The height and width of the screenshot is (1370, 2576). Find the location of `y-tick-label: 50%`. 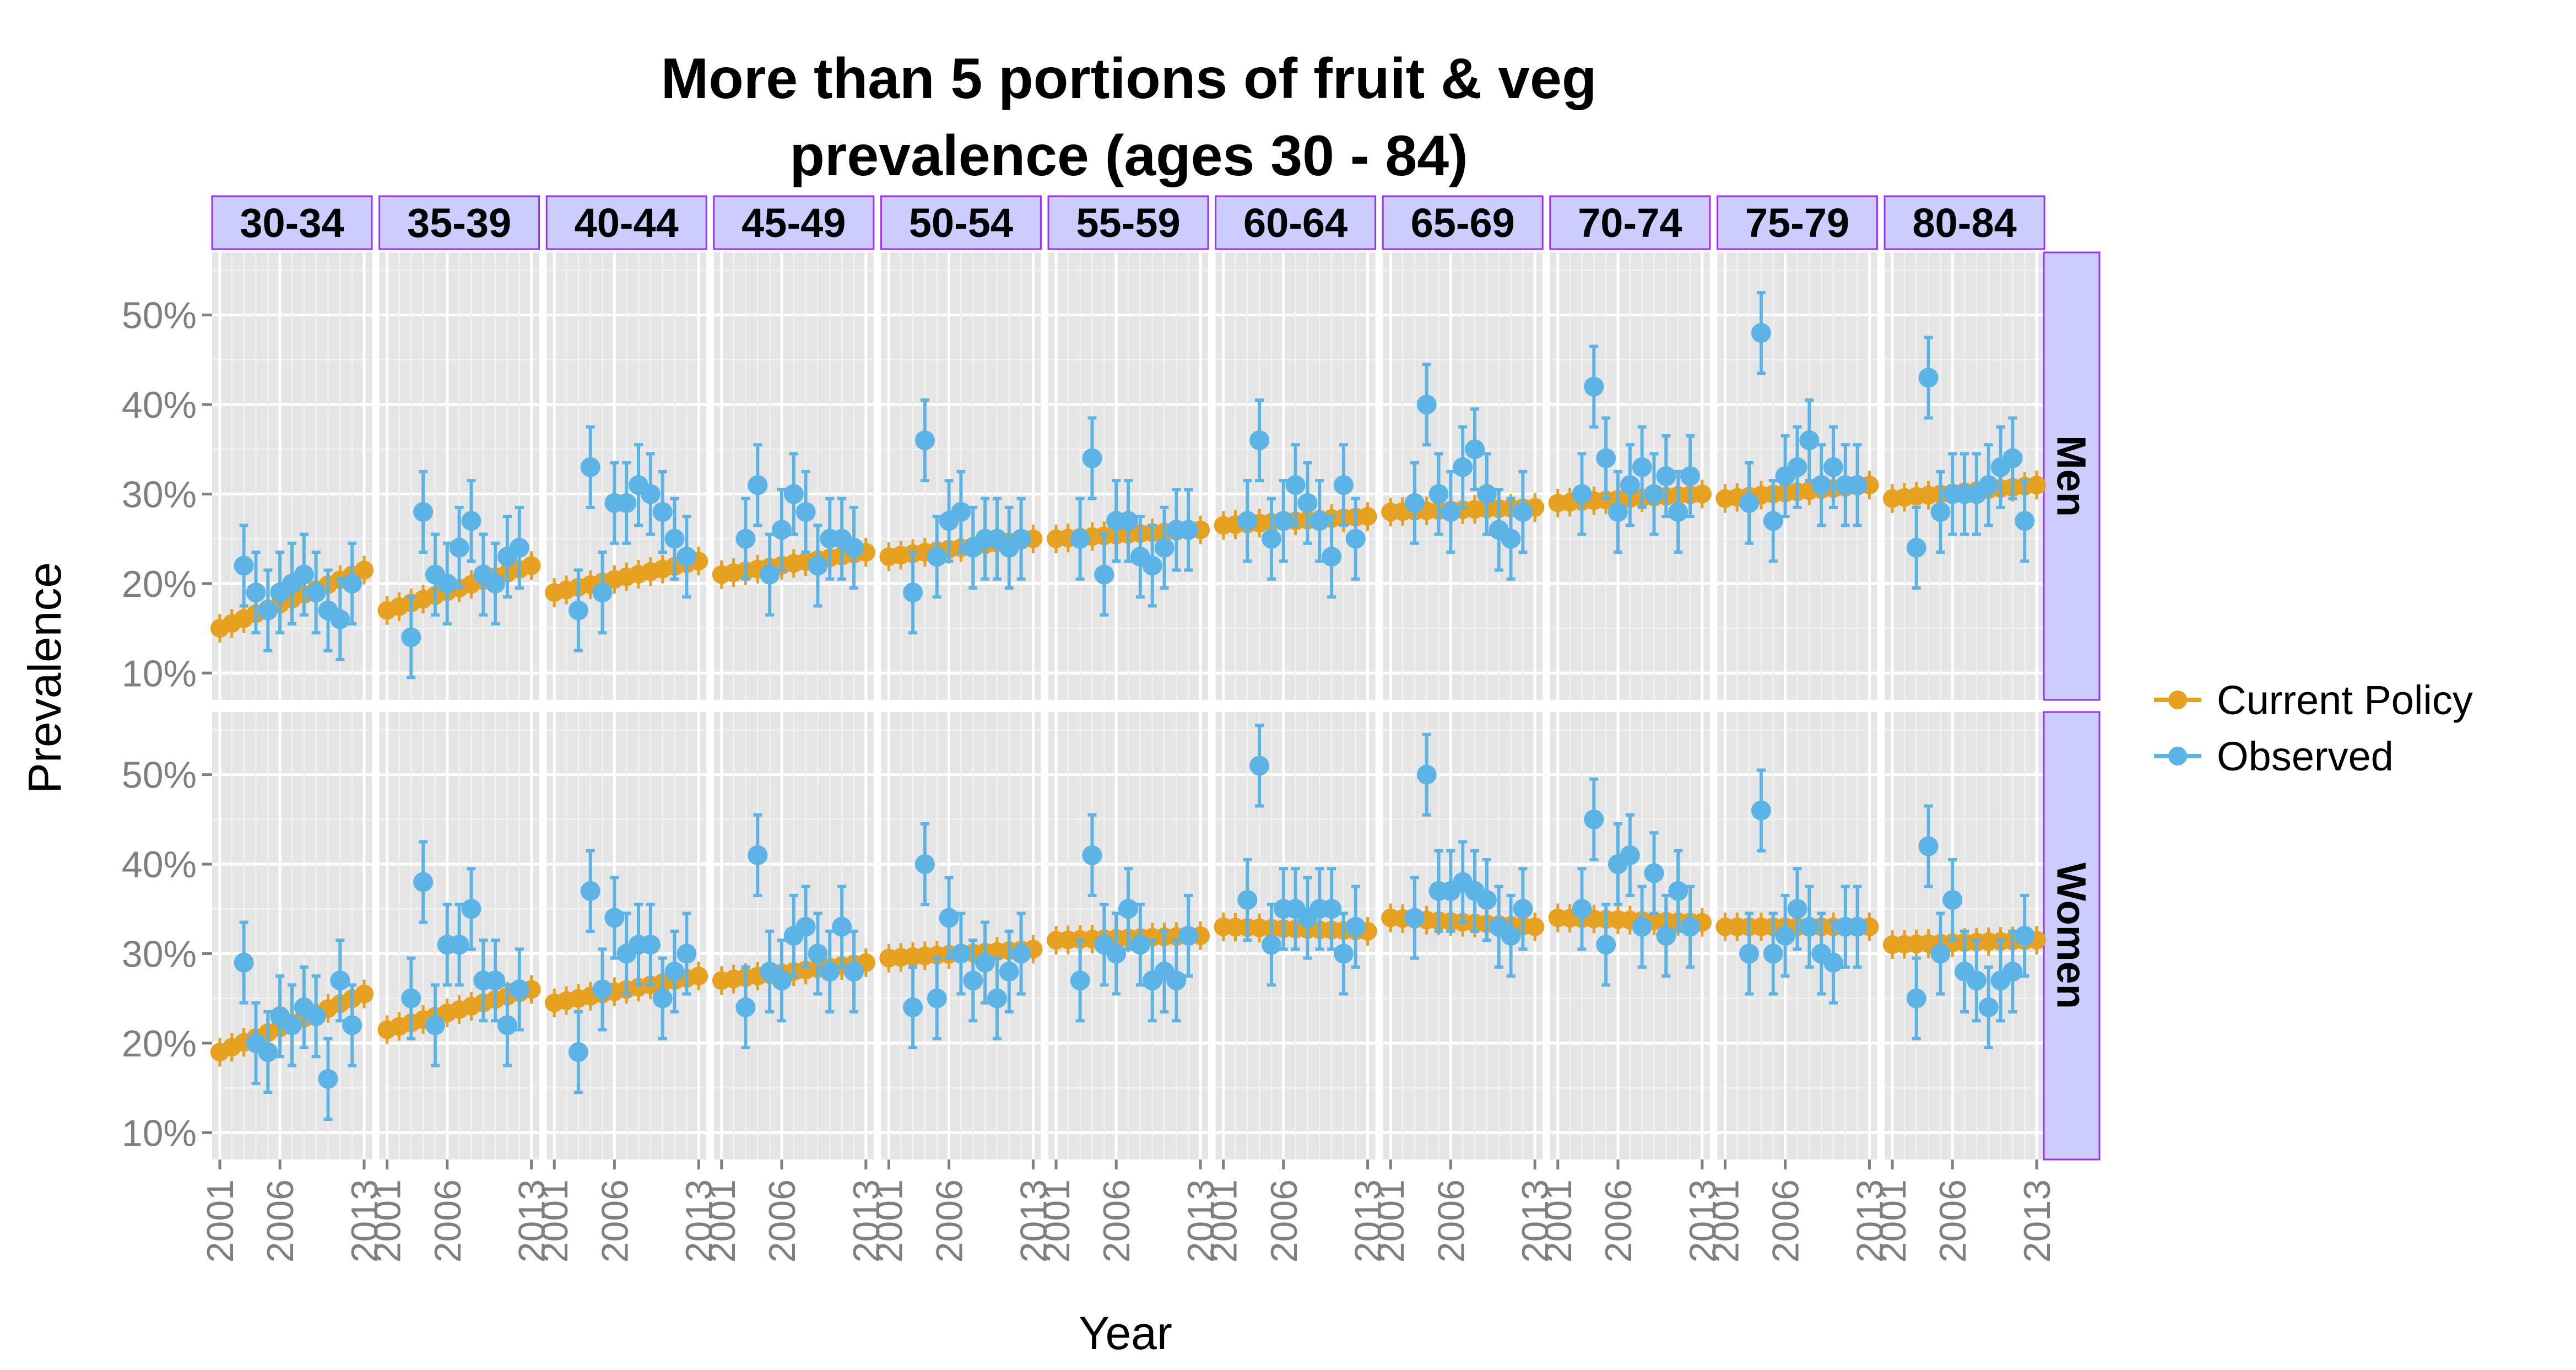

y-tick-label: 50% is located at coordinates (160, 775).